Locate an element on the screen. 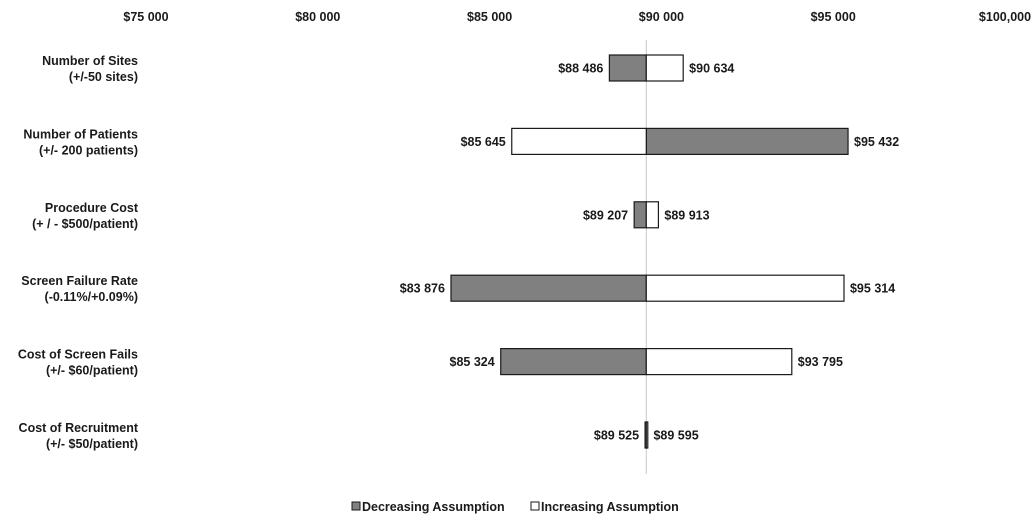 The height and width of the screenshot is (521, 1033). decreasing-value-label: $95 432 is located at coordinates (876, 142).